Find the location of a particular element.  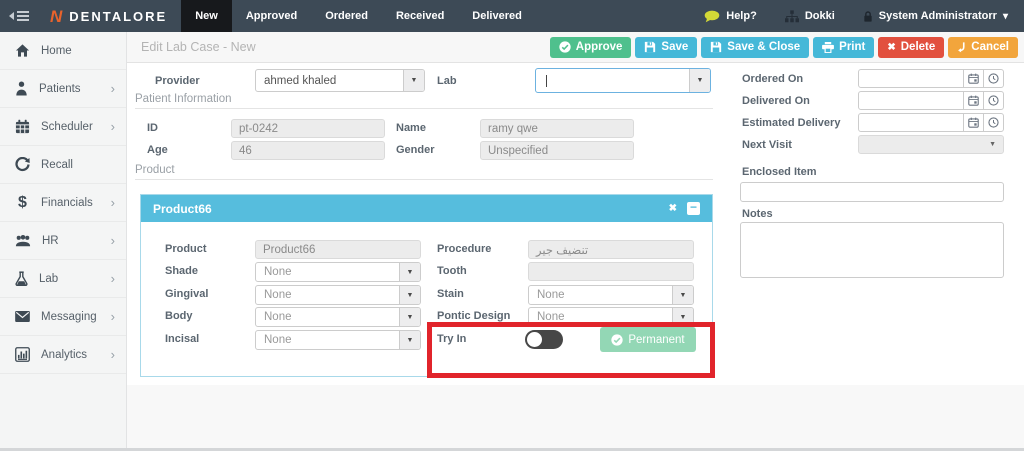

brand-logo: N DENTALORE is located at coordinates (108, 16).